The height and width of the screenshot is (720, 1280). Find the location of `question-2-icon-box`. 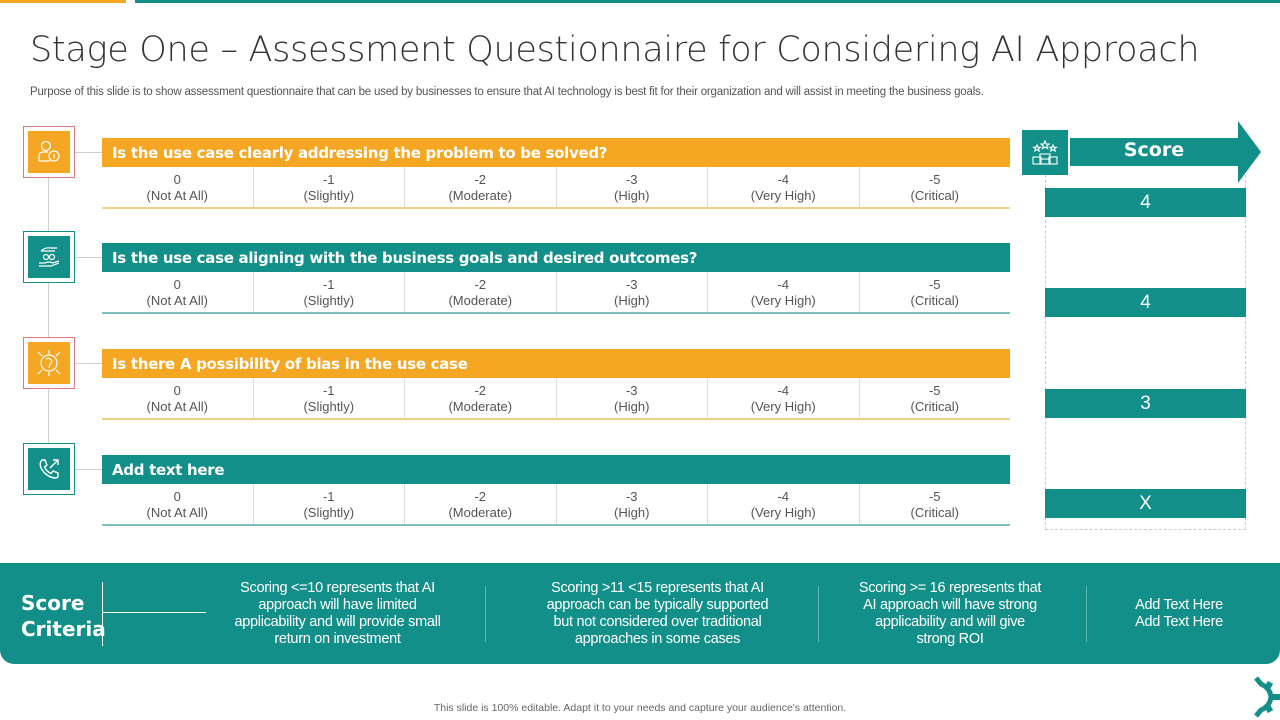

question-2-icon-box is located at coordinates (49, 257).